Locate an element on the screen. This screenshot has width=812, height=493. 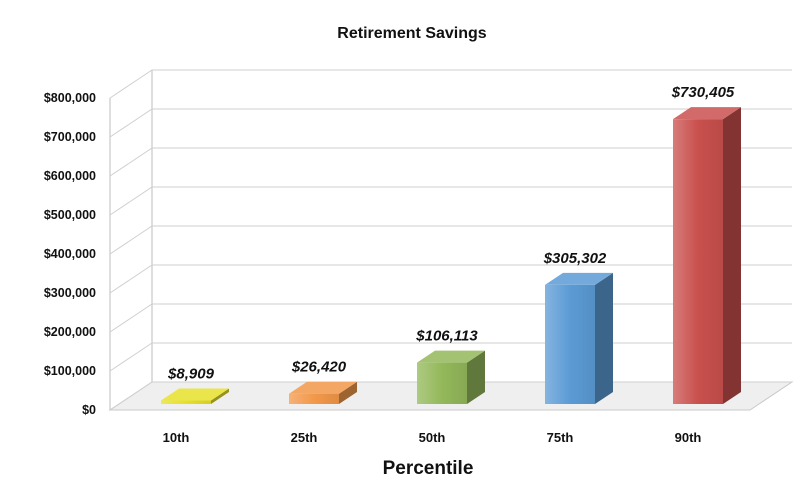
bar-75th is located at coordinates (579, 338).